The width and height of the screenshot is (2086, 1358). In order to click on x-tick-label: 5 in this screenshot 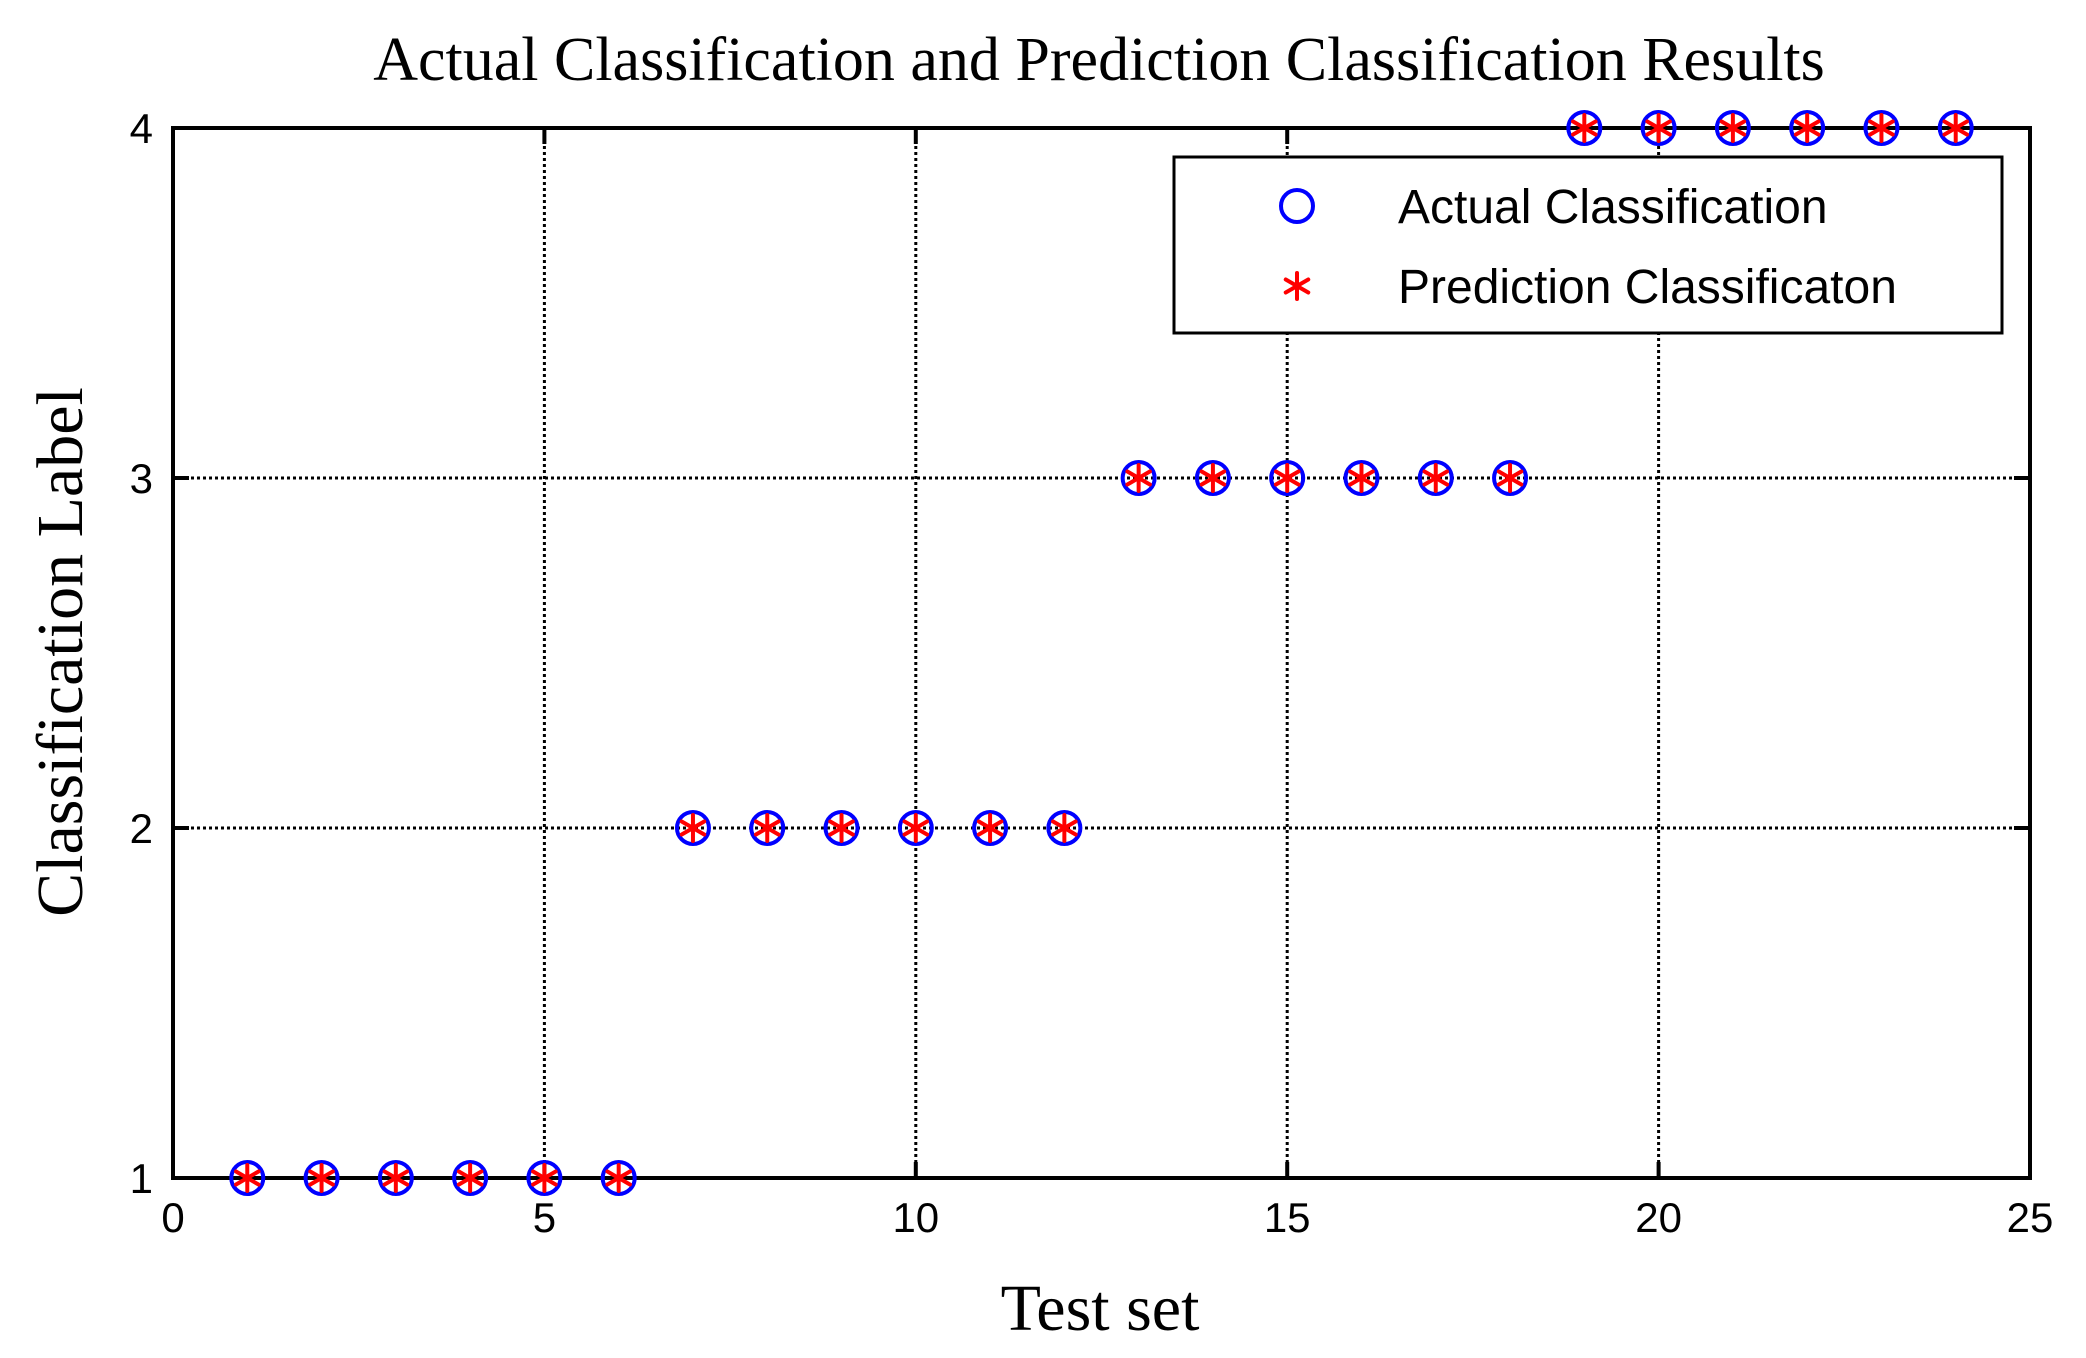, I will do `click(544, 1217)`.